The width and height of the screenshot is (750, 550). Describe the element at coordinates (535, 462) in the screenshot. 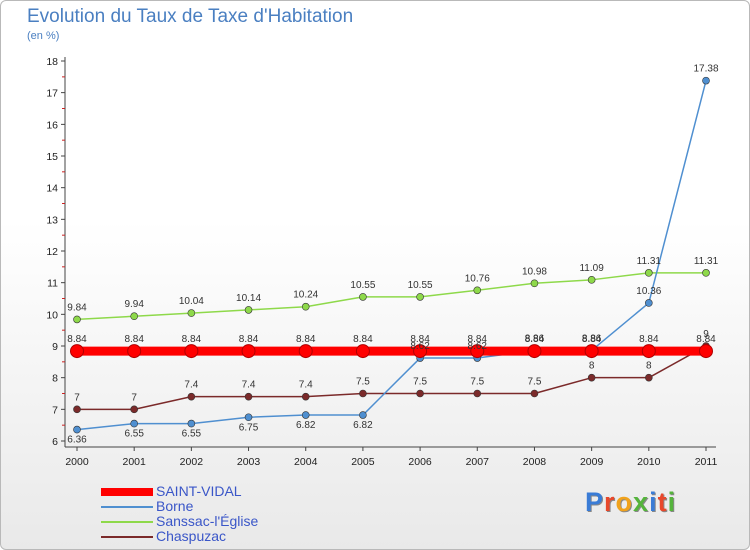

I see `x-tick-label: 2008` at that location.